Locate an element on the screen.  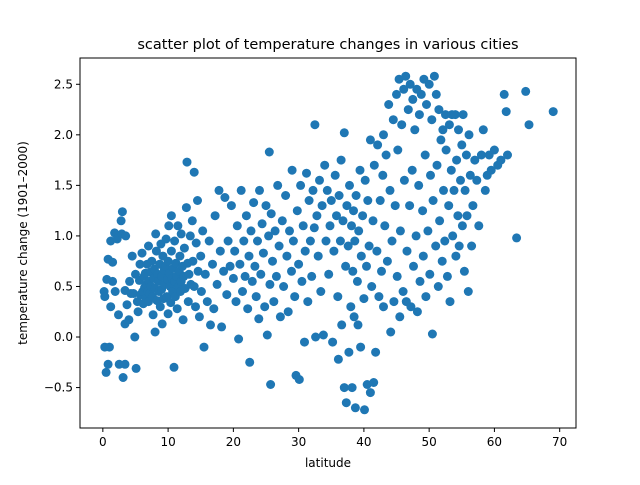
y-tick-label: 0.5 is located at coordinates (63, 286).